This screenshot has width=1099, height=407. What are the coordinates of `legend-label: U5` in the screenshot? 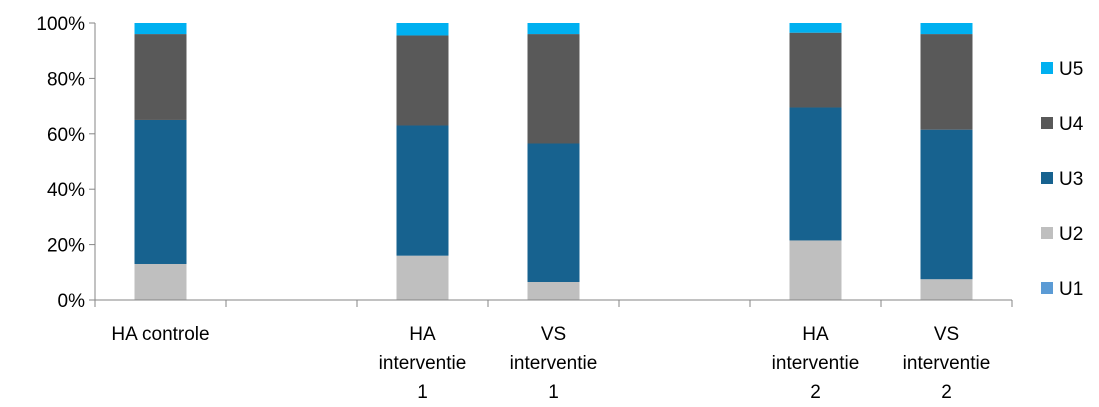 It's located at (1071, 69).